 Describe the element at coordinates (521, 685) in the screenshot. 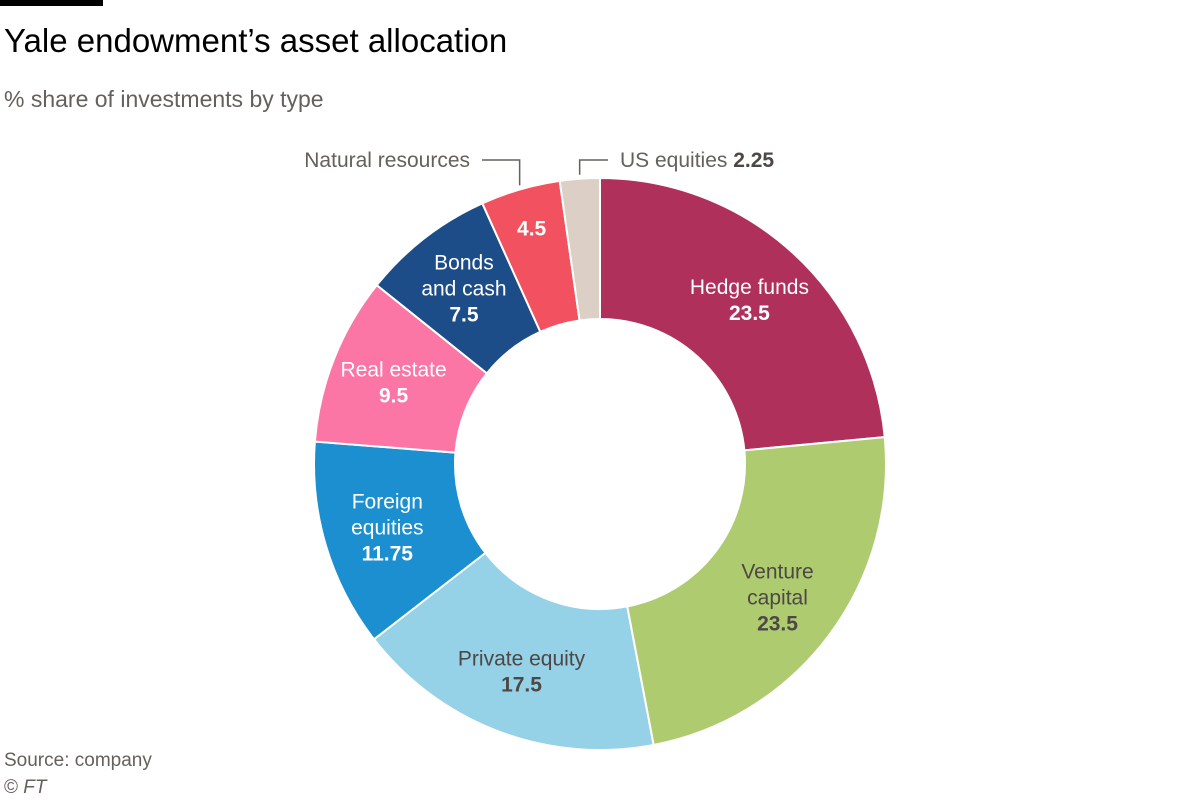

I see `value-private-equity: 17.5` at that location.